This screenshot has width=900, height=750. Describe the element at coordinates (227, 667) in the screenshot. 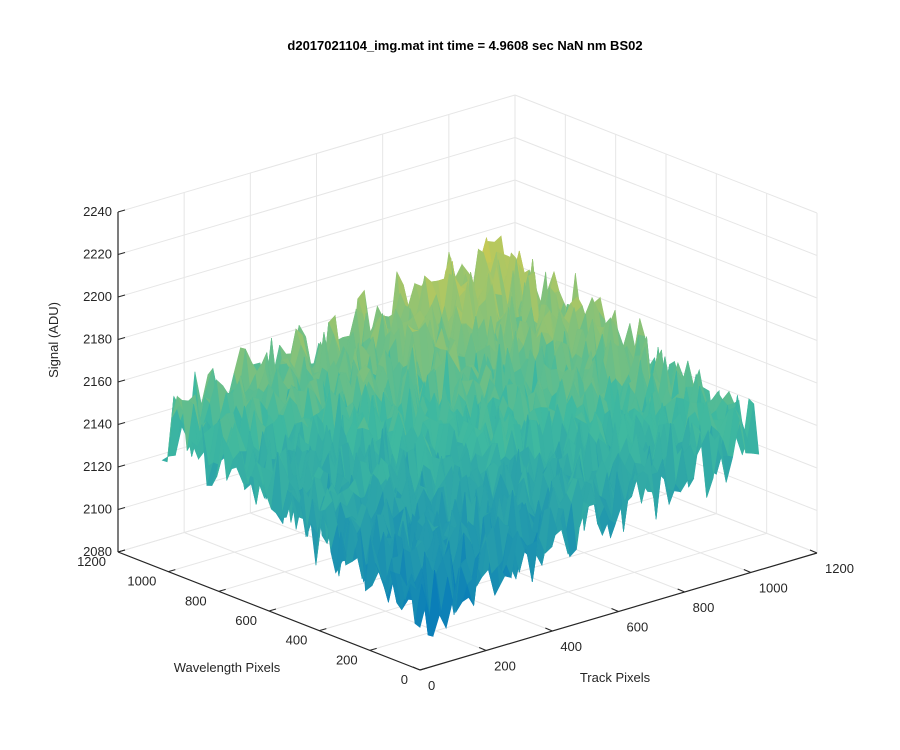

I see `y-axis-label: Wavelength Pixels` at that location.